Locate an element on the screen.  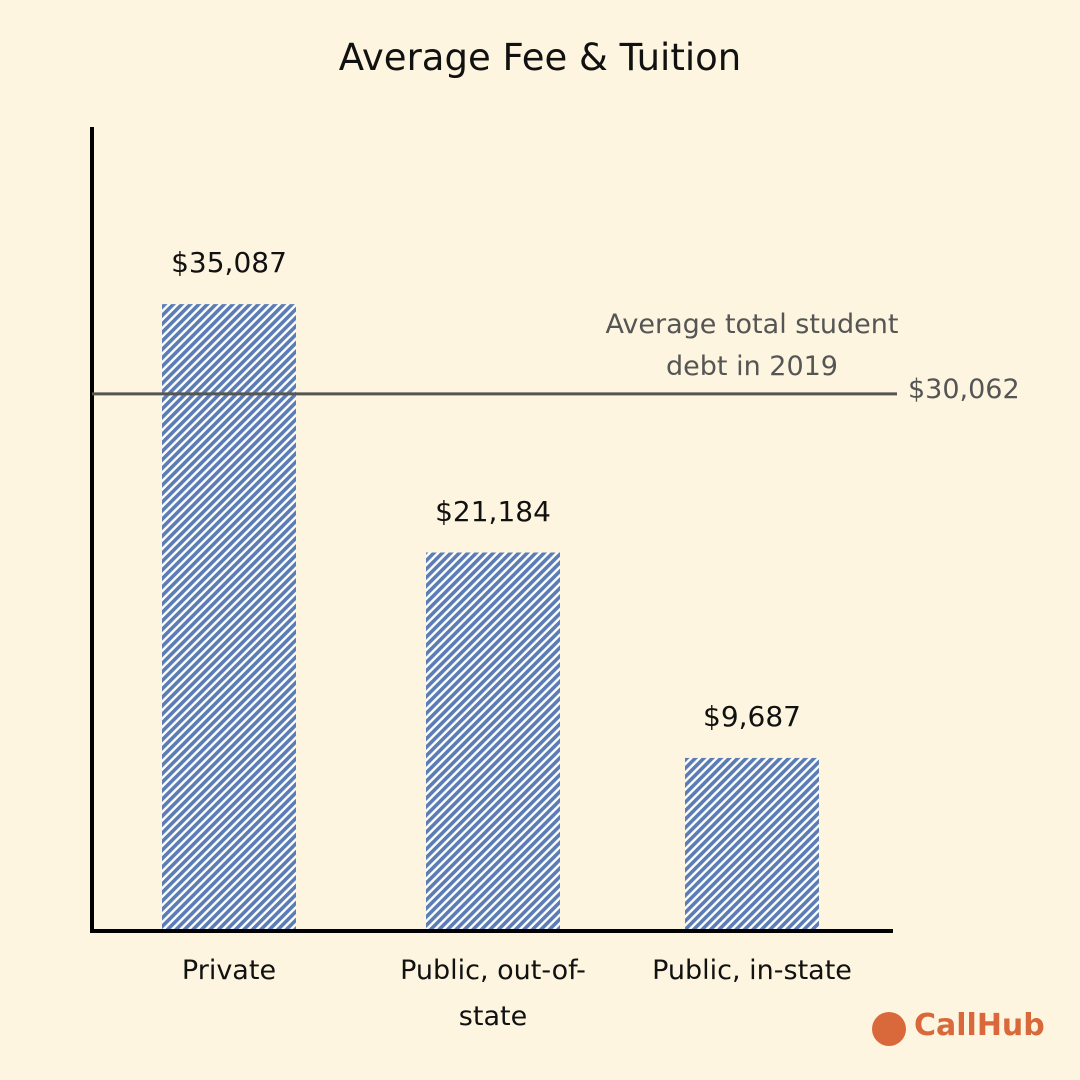
x-tick-label: Private is located at coordinates (229, 970).